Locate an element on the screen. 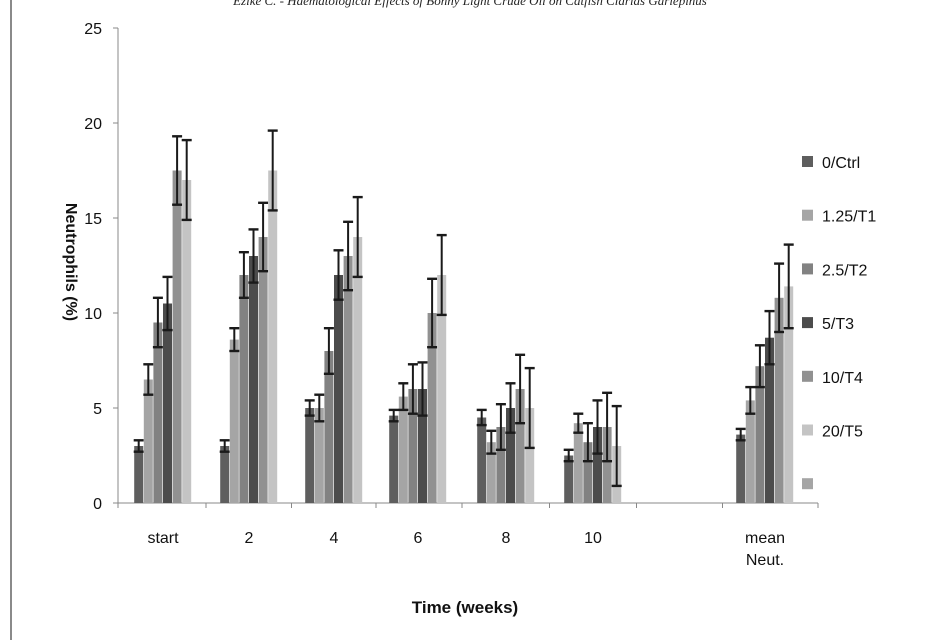  y-tick-label: 0 is located at coordinates (97, 504).